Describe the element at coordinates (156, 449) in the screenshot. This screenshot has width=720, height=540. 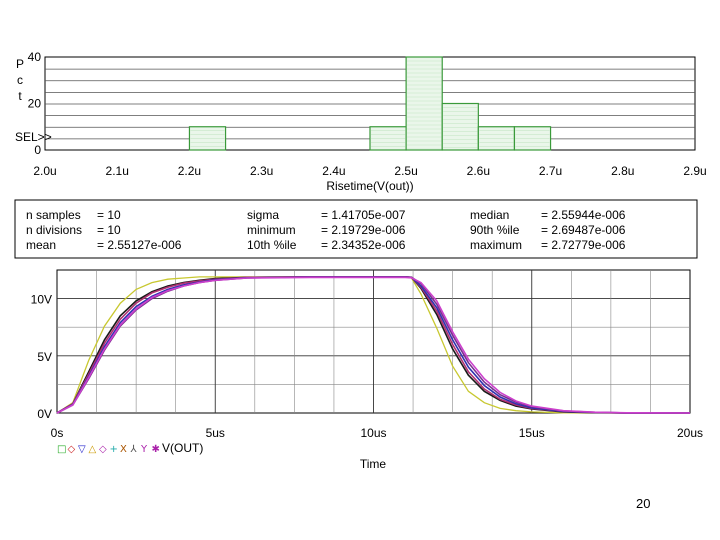
I see `legend-marker-icon: ✱` at that location.